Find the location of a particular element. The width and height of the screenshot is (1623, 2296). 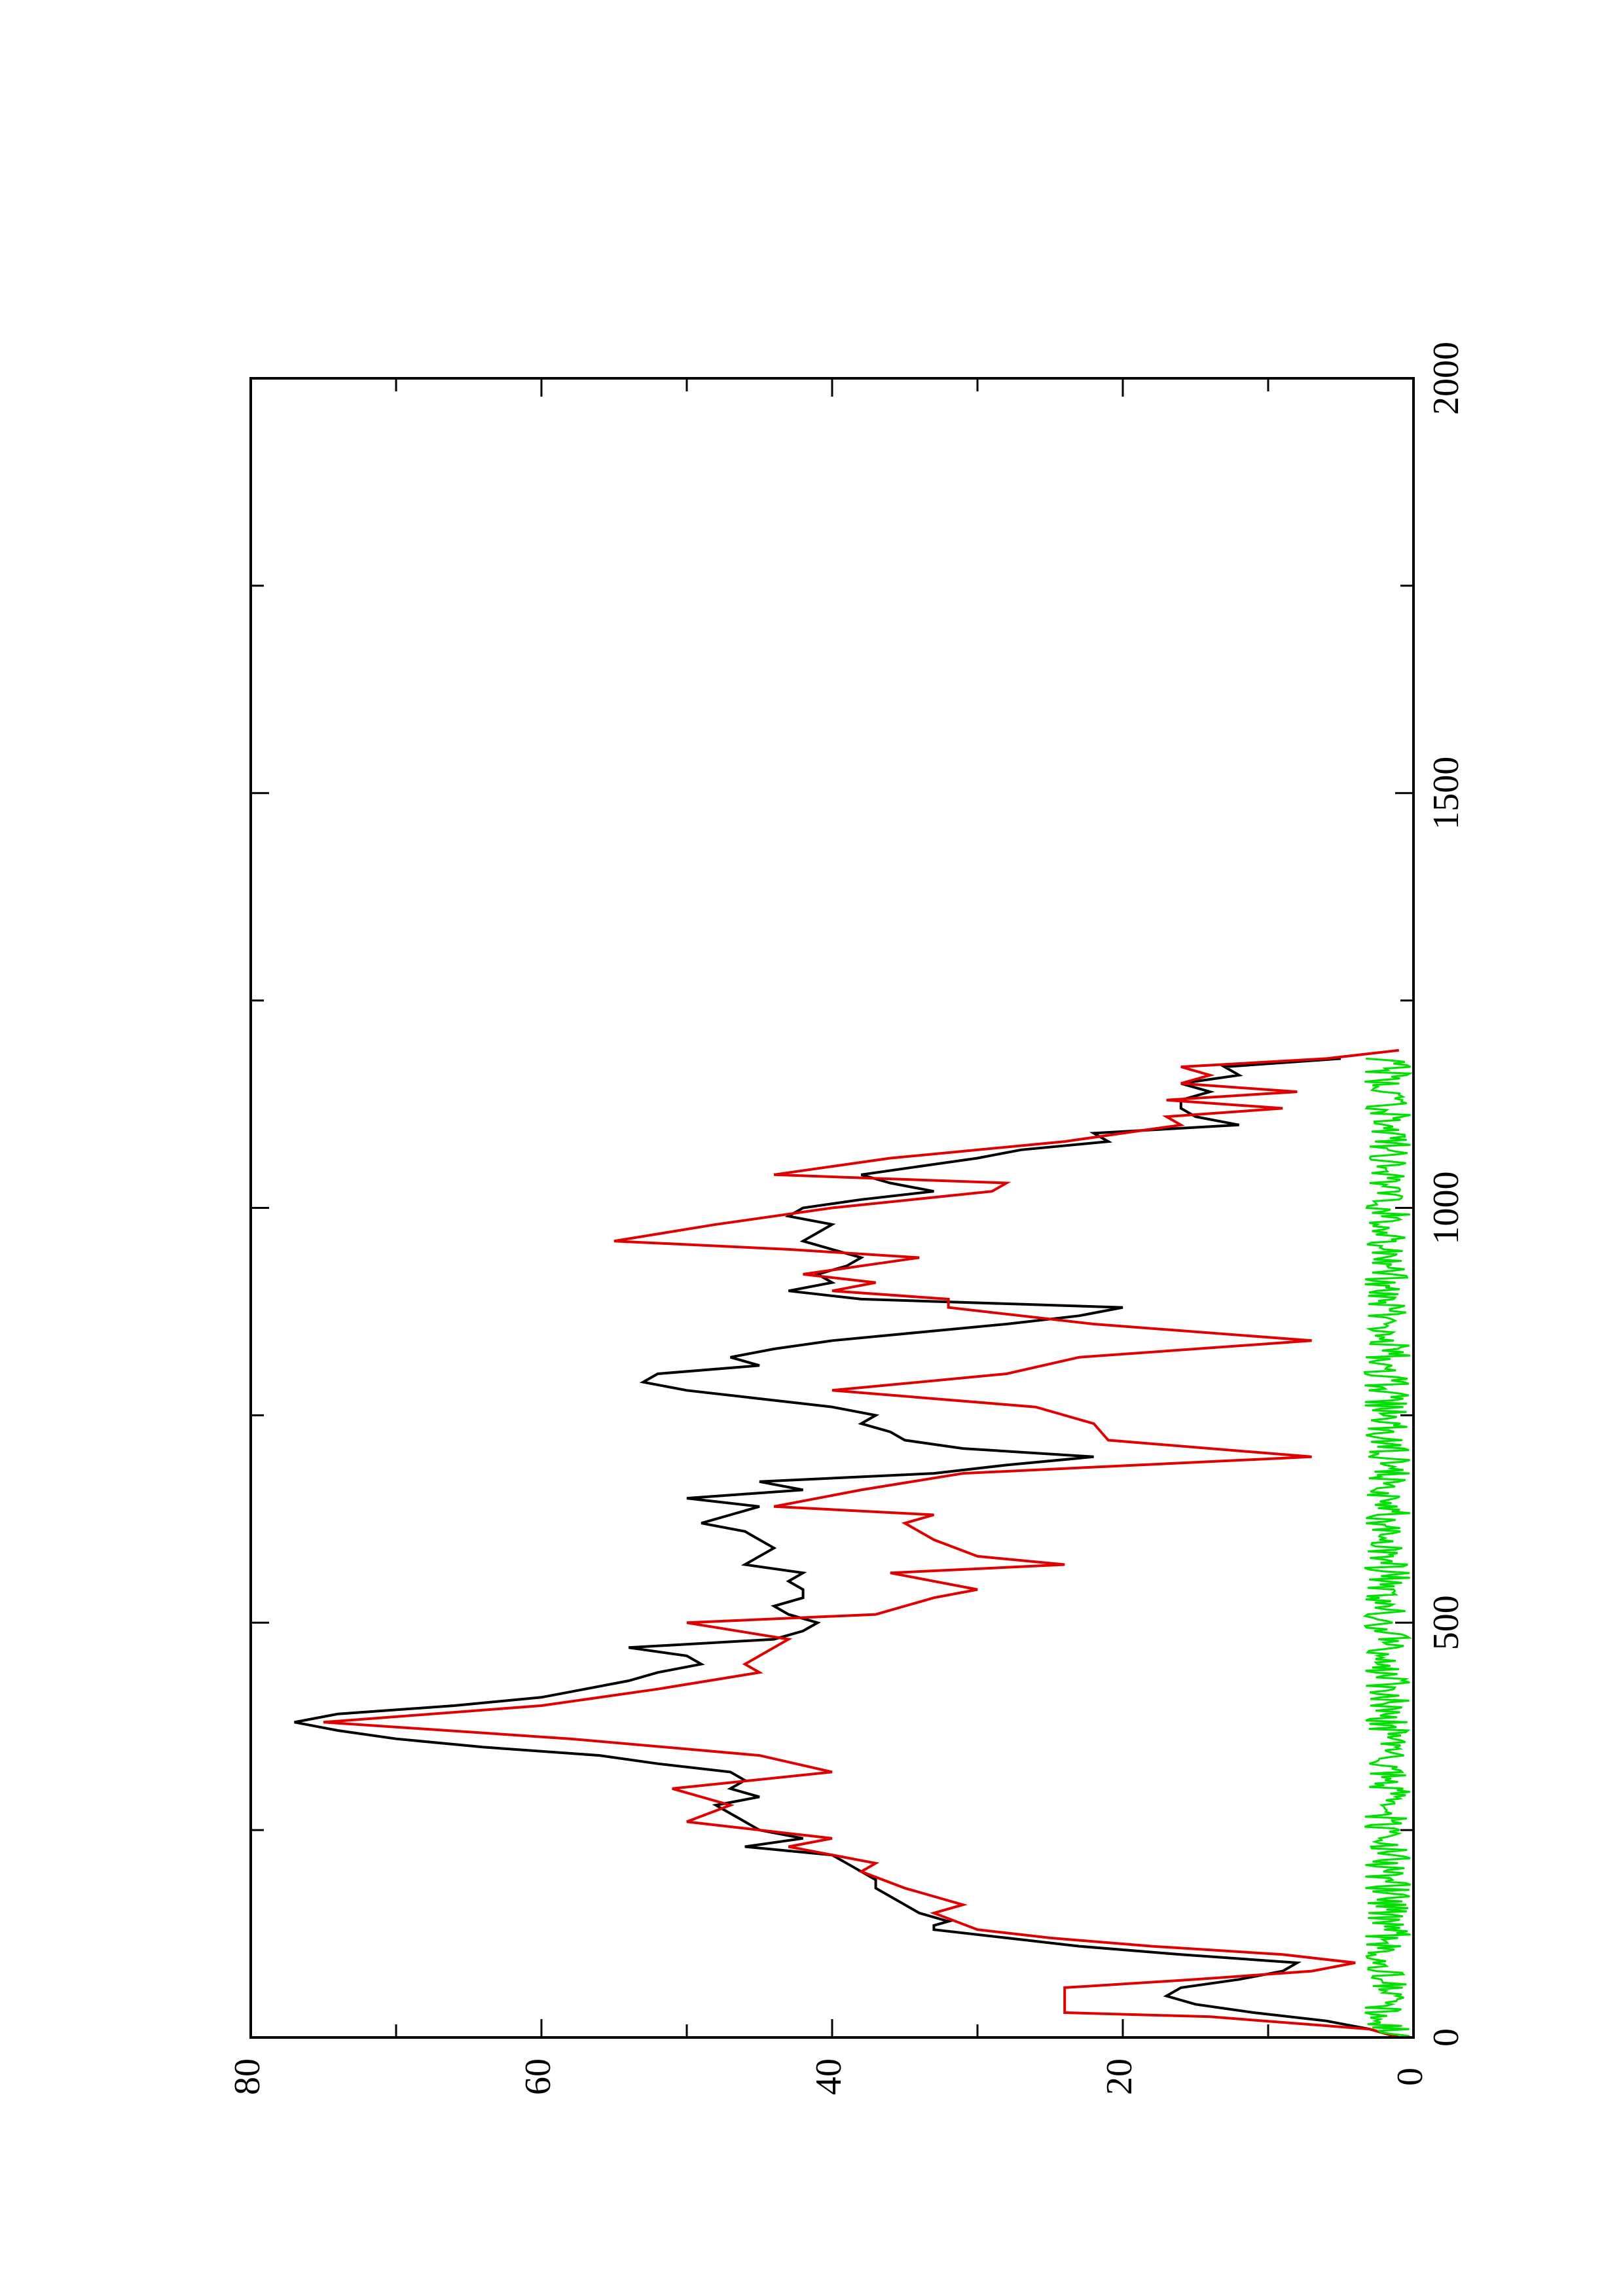

x-tick-labels: 0 500 1000 1500 2000 is located at coordinates (1446, 1194).